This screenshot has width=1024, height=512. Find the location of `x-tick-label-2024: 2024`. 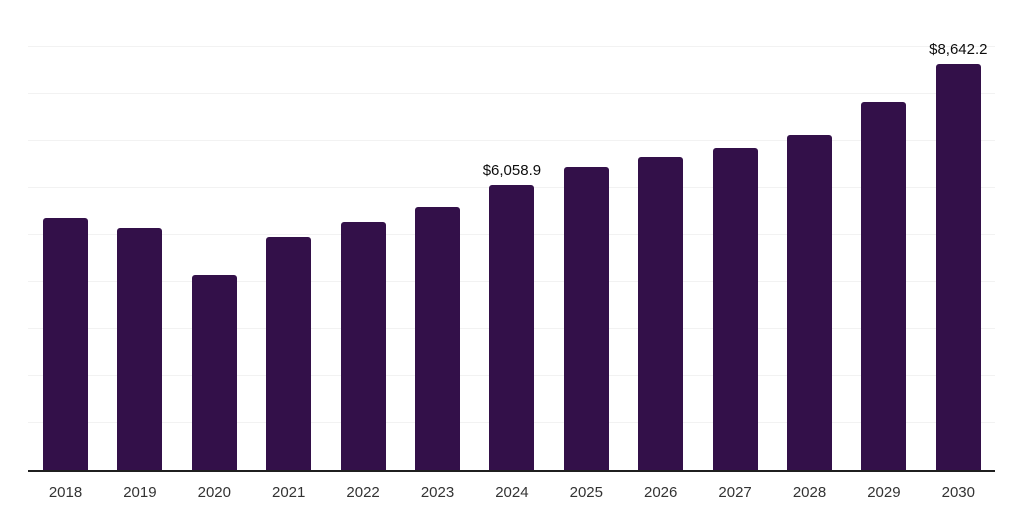

x-tick-label-2024: 2024 is located at coordinates (512, 492).